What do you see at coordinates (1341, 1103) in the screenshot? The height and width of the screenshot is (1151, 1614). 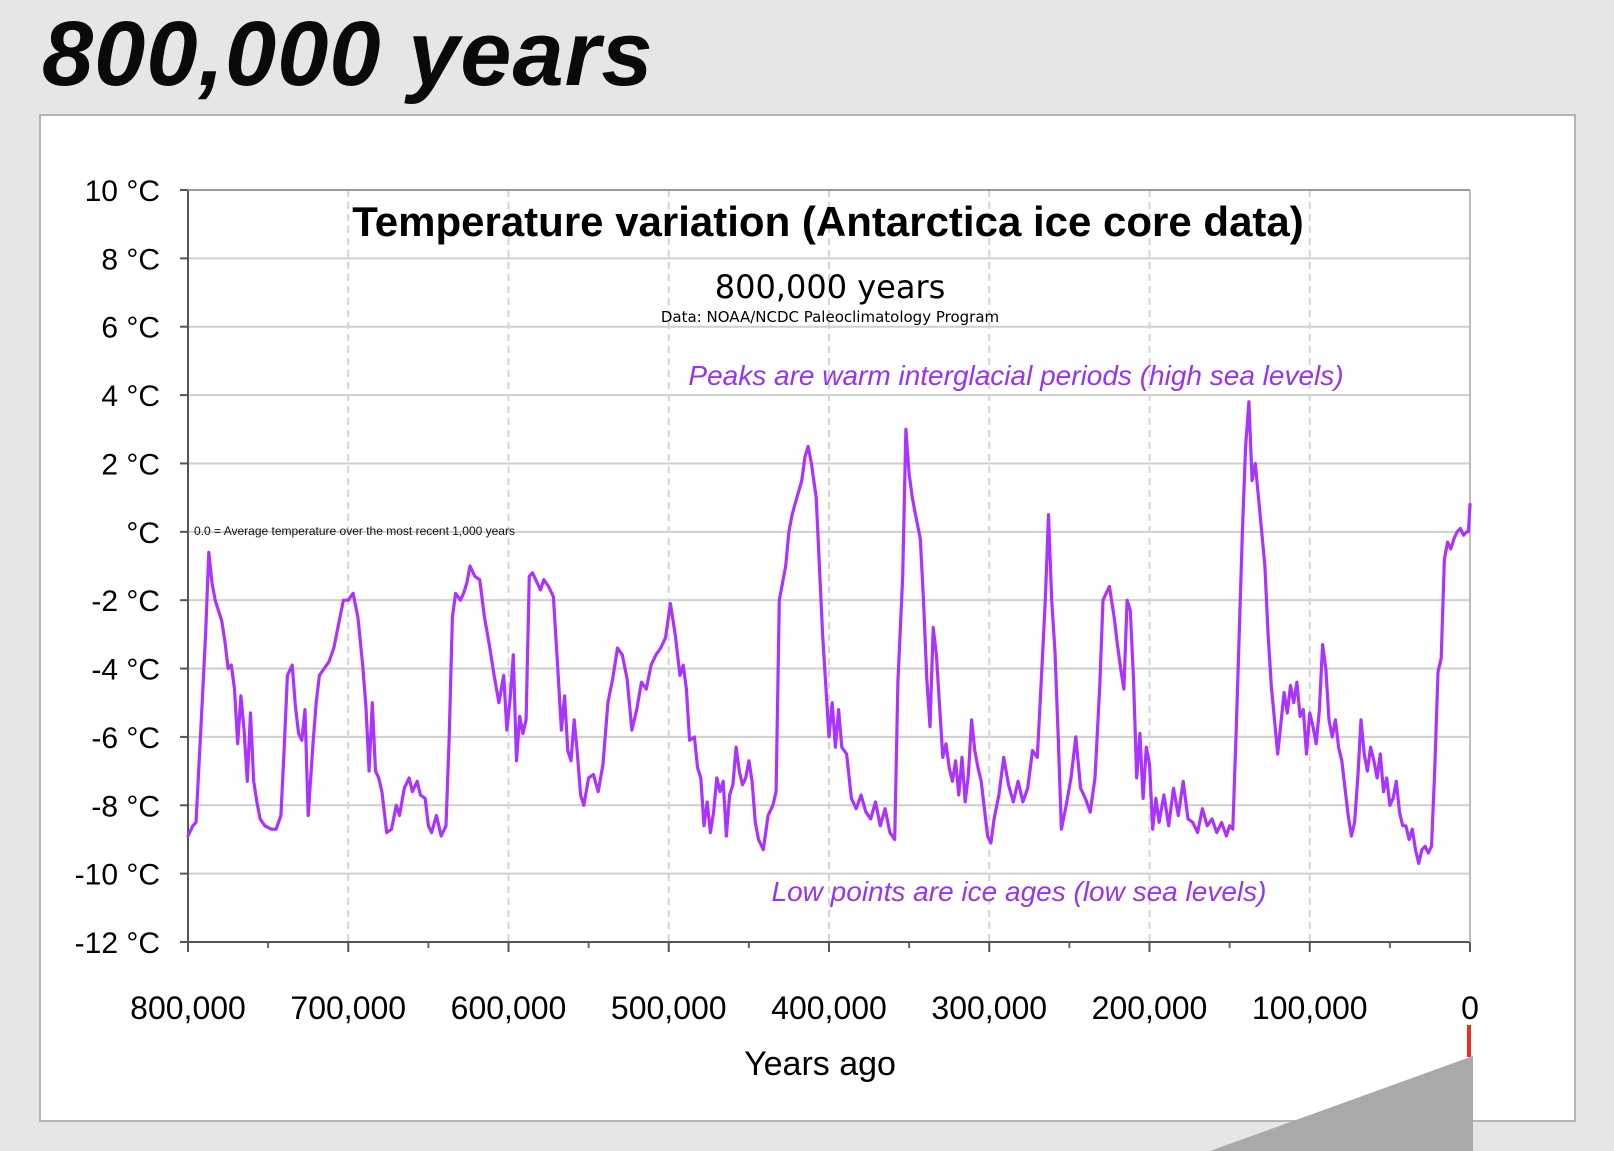 I see `zoom-wedge-shape` at bounding box center [1341, 1103].